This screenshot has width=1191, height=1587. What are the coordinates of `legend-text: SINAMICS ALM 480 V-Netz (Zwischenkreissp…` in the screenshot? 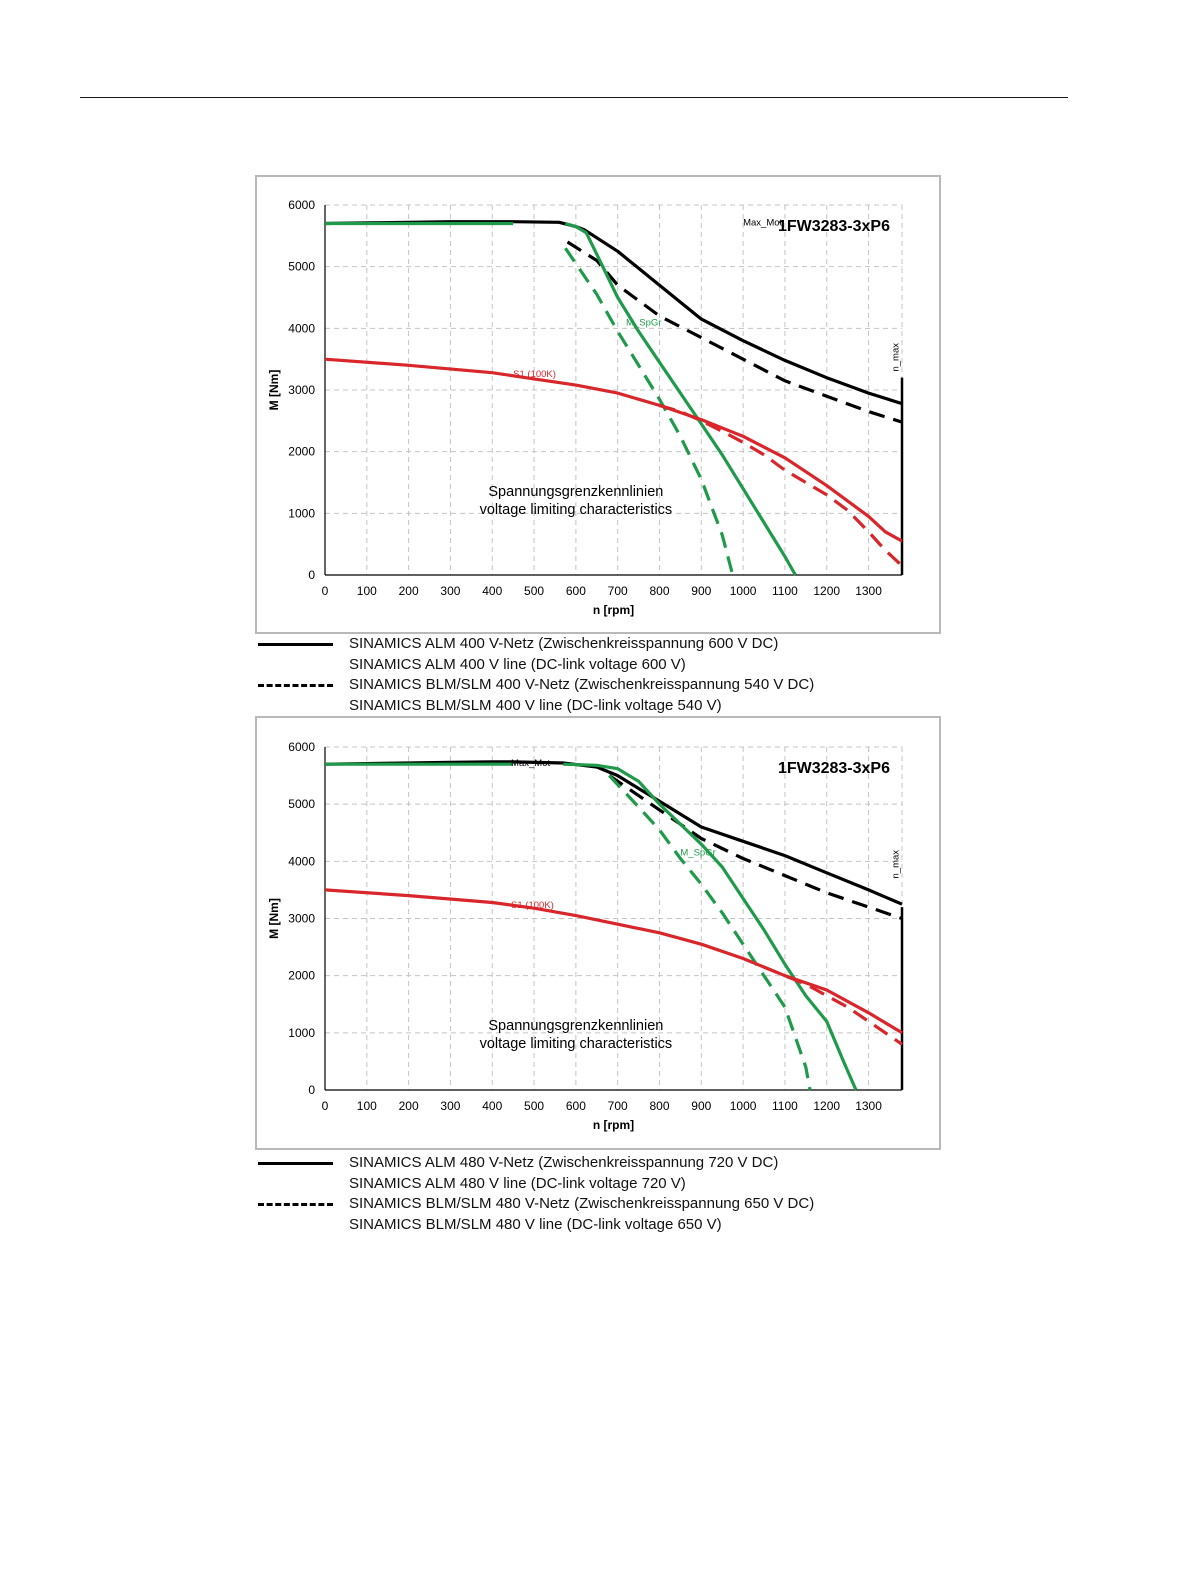 It's located at (564, 1162).